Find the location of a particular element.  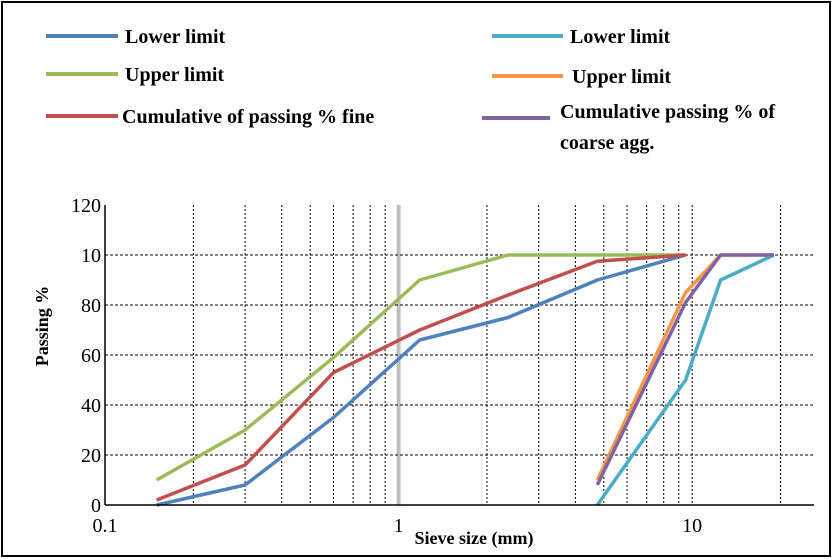

series-line-coarse-upper is located at coordinates (684, 367).